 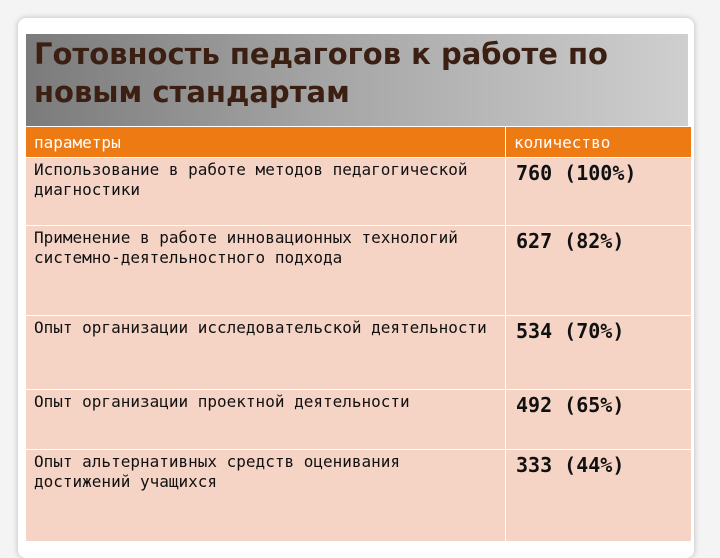 What do you see at coordinates (265, 419) in the screenshot?
I see `parameter-cell: Опыт организации проектной деятельности` at bounding box center [265, 419].